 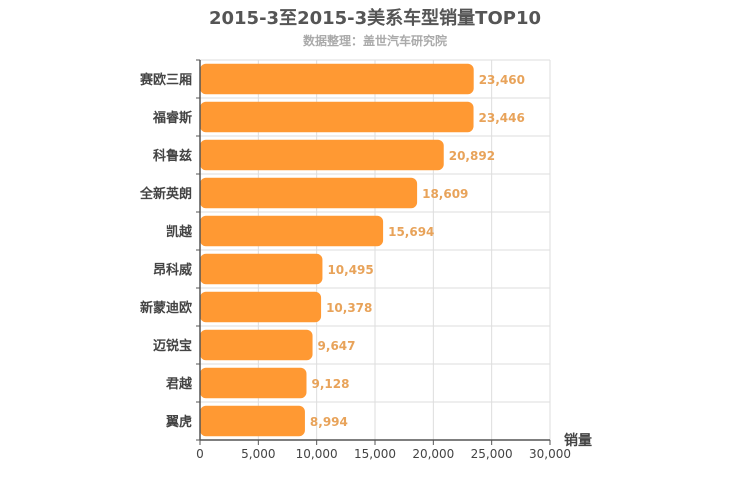 What do you see at coordinates (330, 384) in the screenshot?
I see `data-label: 9,128` at bounding box center [330, 384].